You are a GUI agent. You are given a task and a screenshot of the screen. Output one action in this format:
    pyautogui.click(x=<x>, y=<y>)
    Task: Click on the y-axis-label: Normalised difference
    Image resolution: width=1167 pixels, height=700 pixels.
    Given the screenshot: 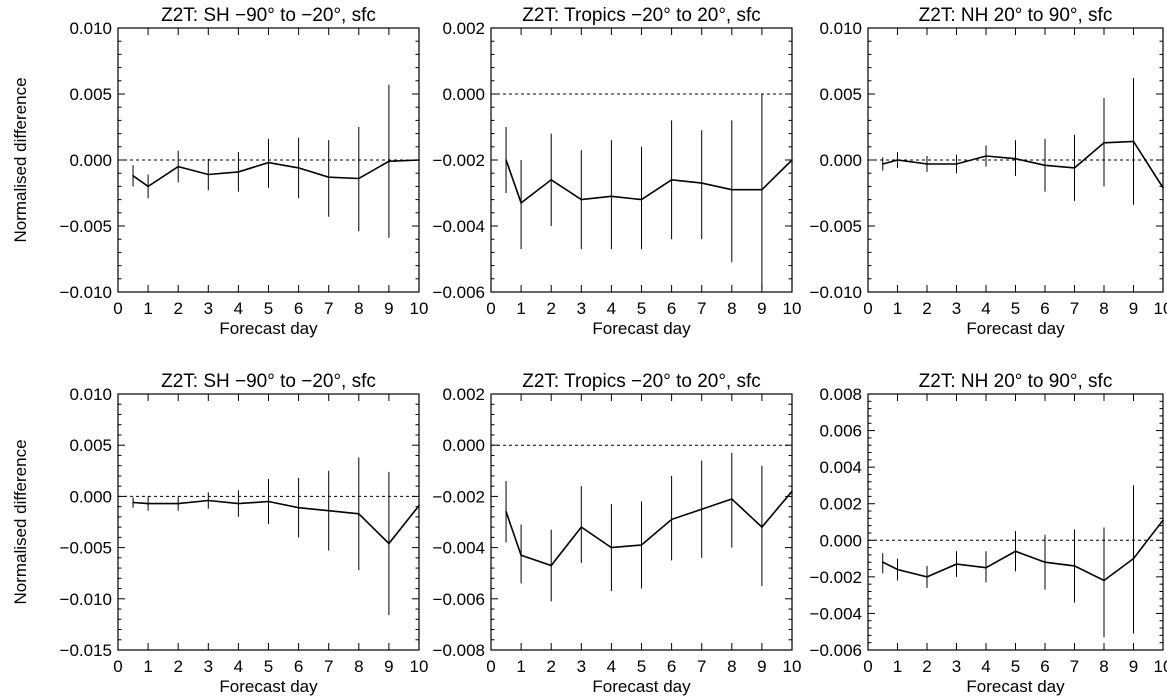 What is the action you would take?
    pyautogui.click(x=20, y=521)
    